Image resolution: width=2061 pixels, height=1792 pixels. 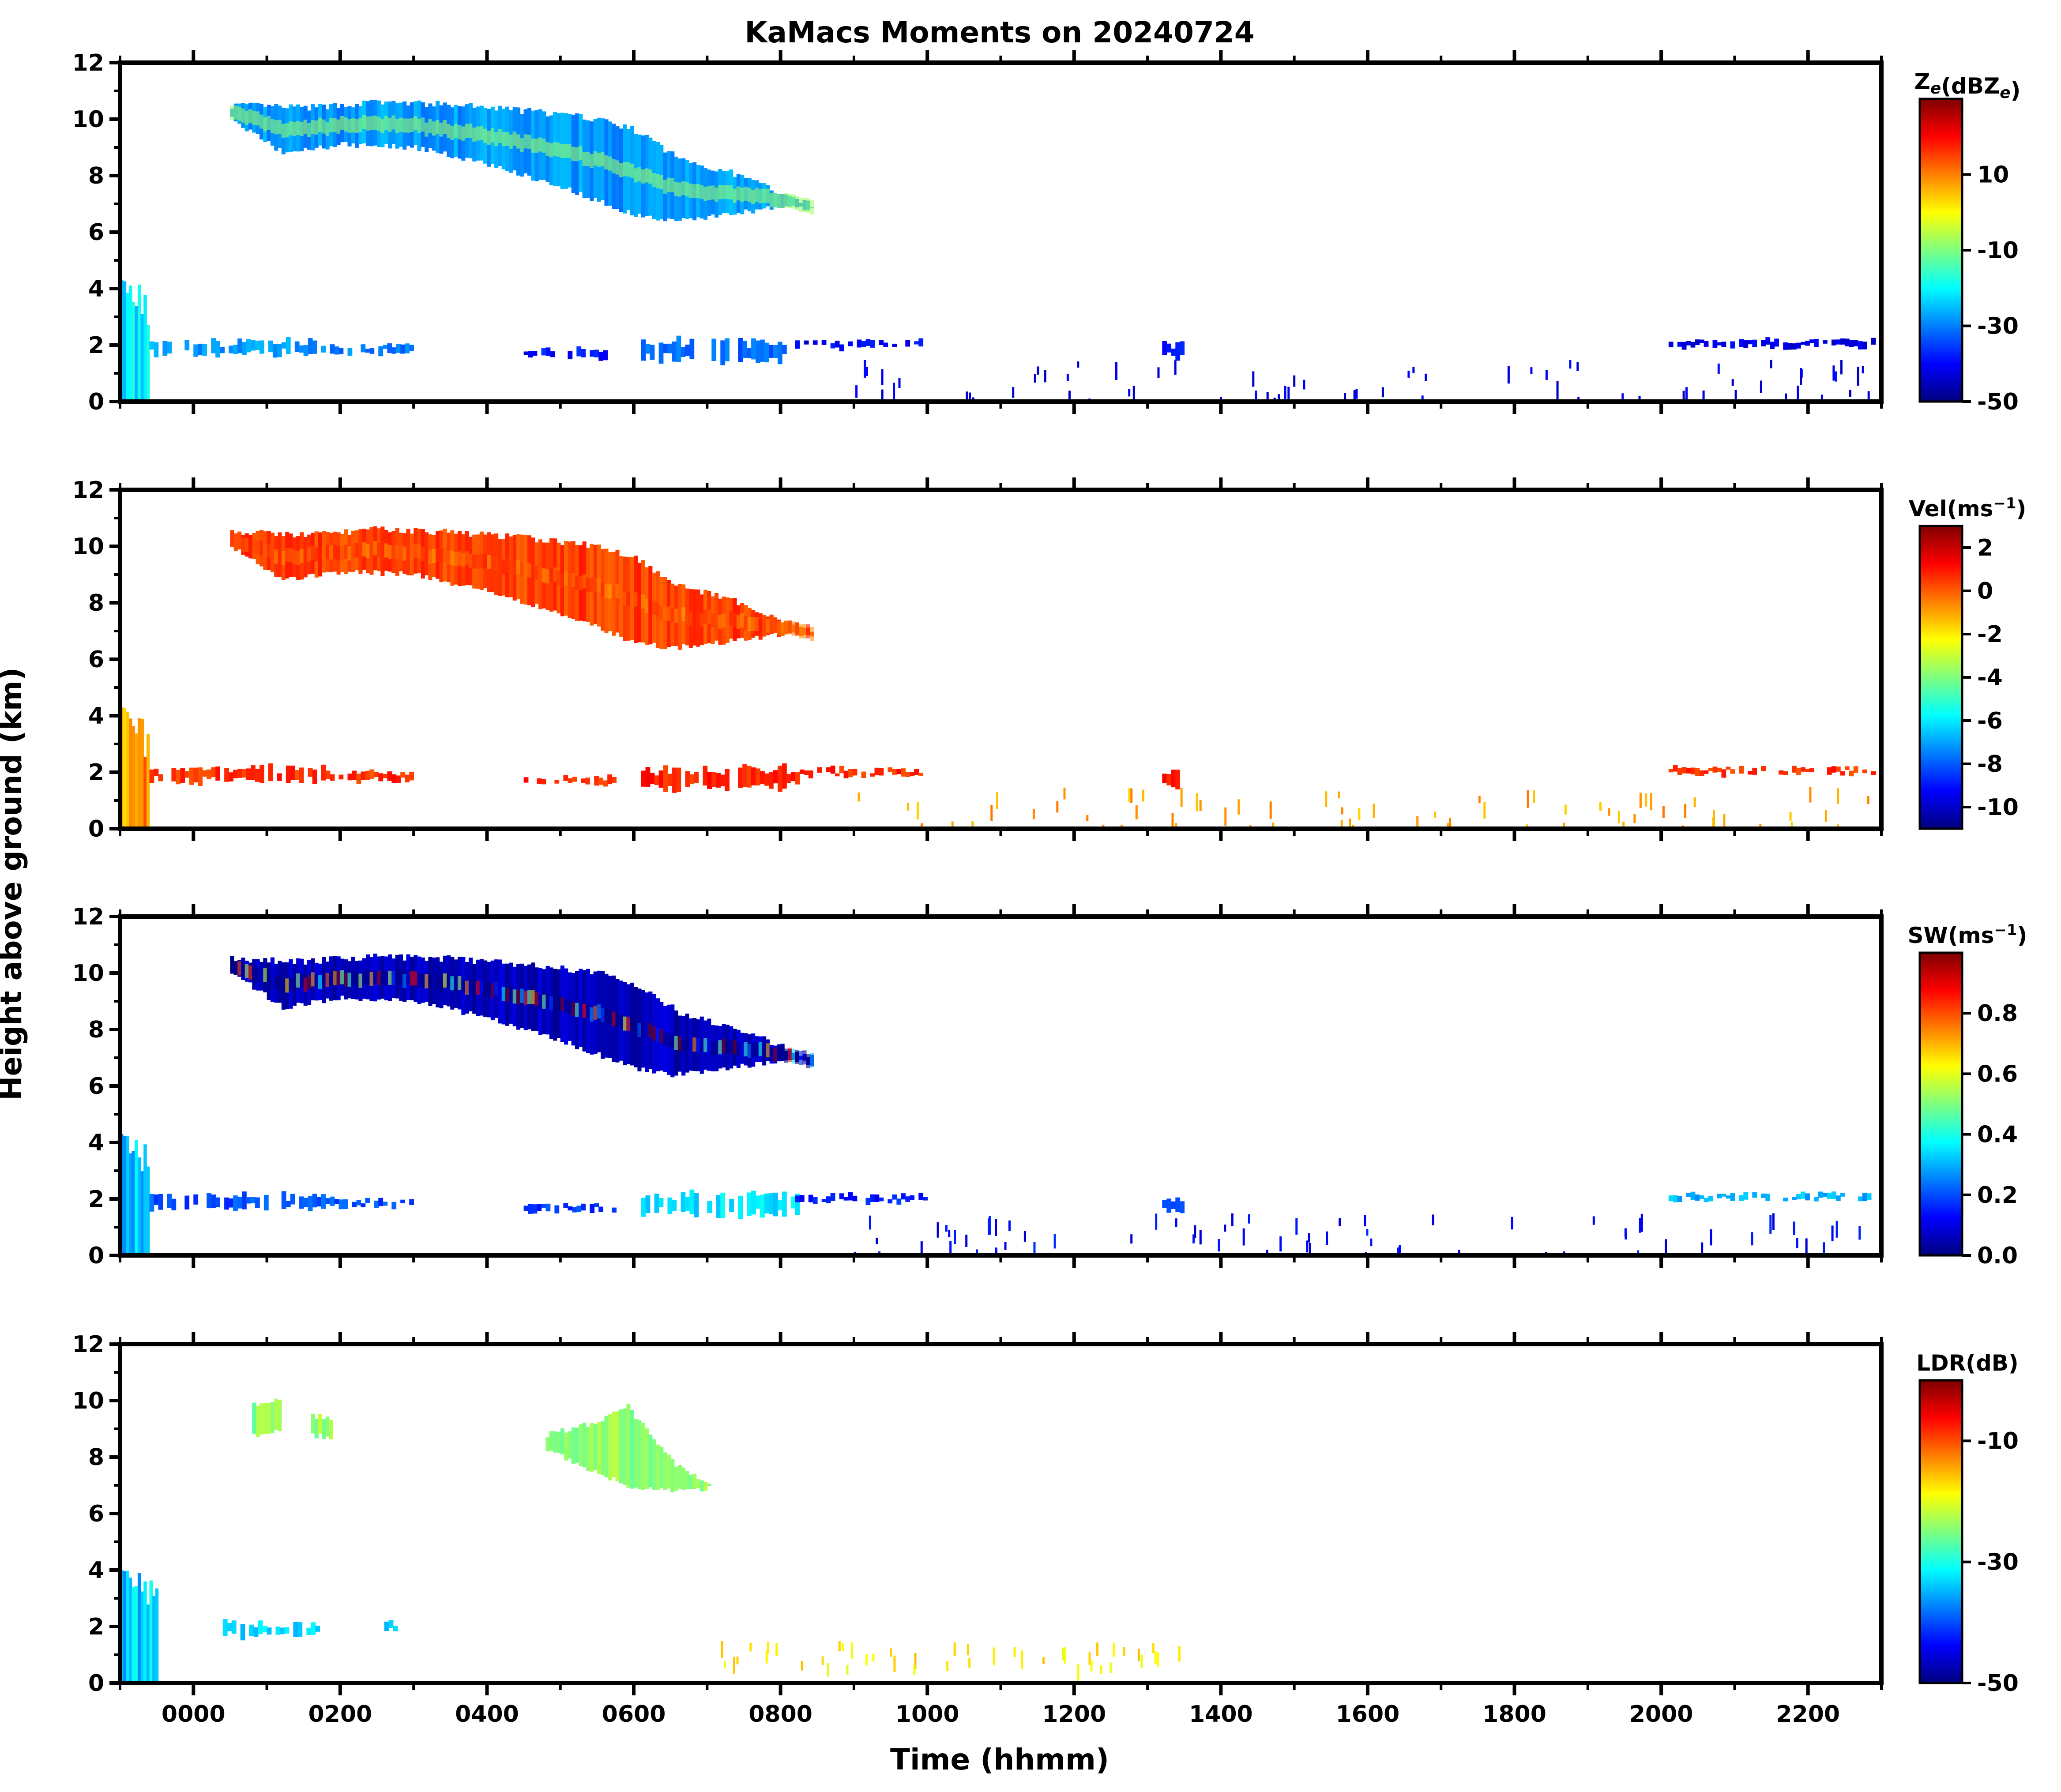 What do you see at coordinates (316, 1429) in the screenshot?
I see `echo-patch` at bounding box center [316, 1429].